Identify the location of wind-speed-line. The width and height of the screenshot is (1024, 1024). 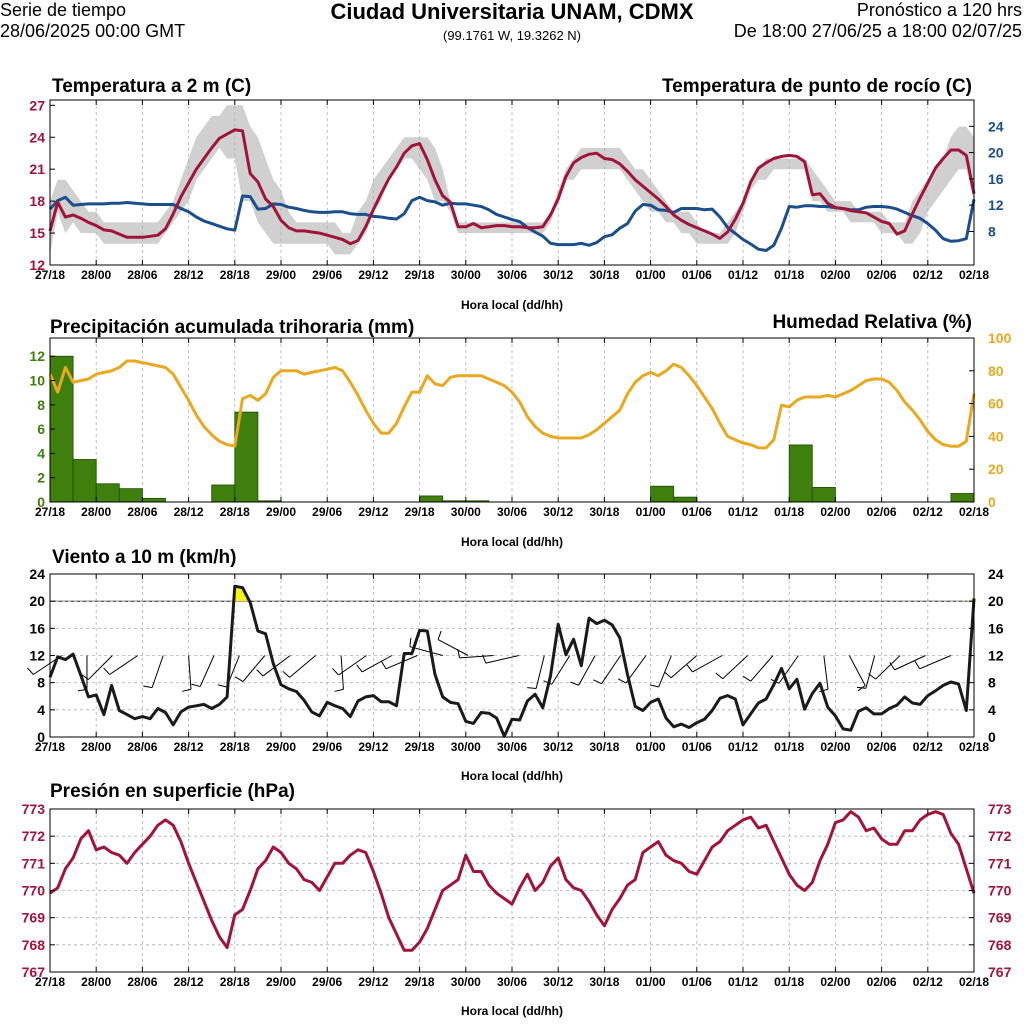
(512, 661).